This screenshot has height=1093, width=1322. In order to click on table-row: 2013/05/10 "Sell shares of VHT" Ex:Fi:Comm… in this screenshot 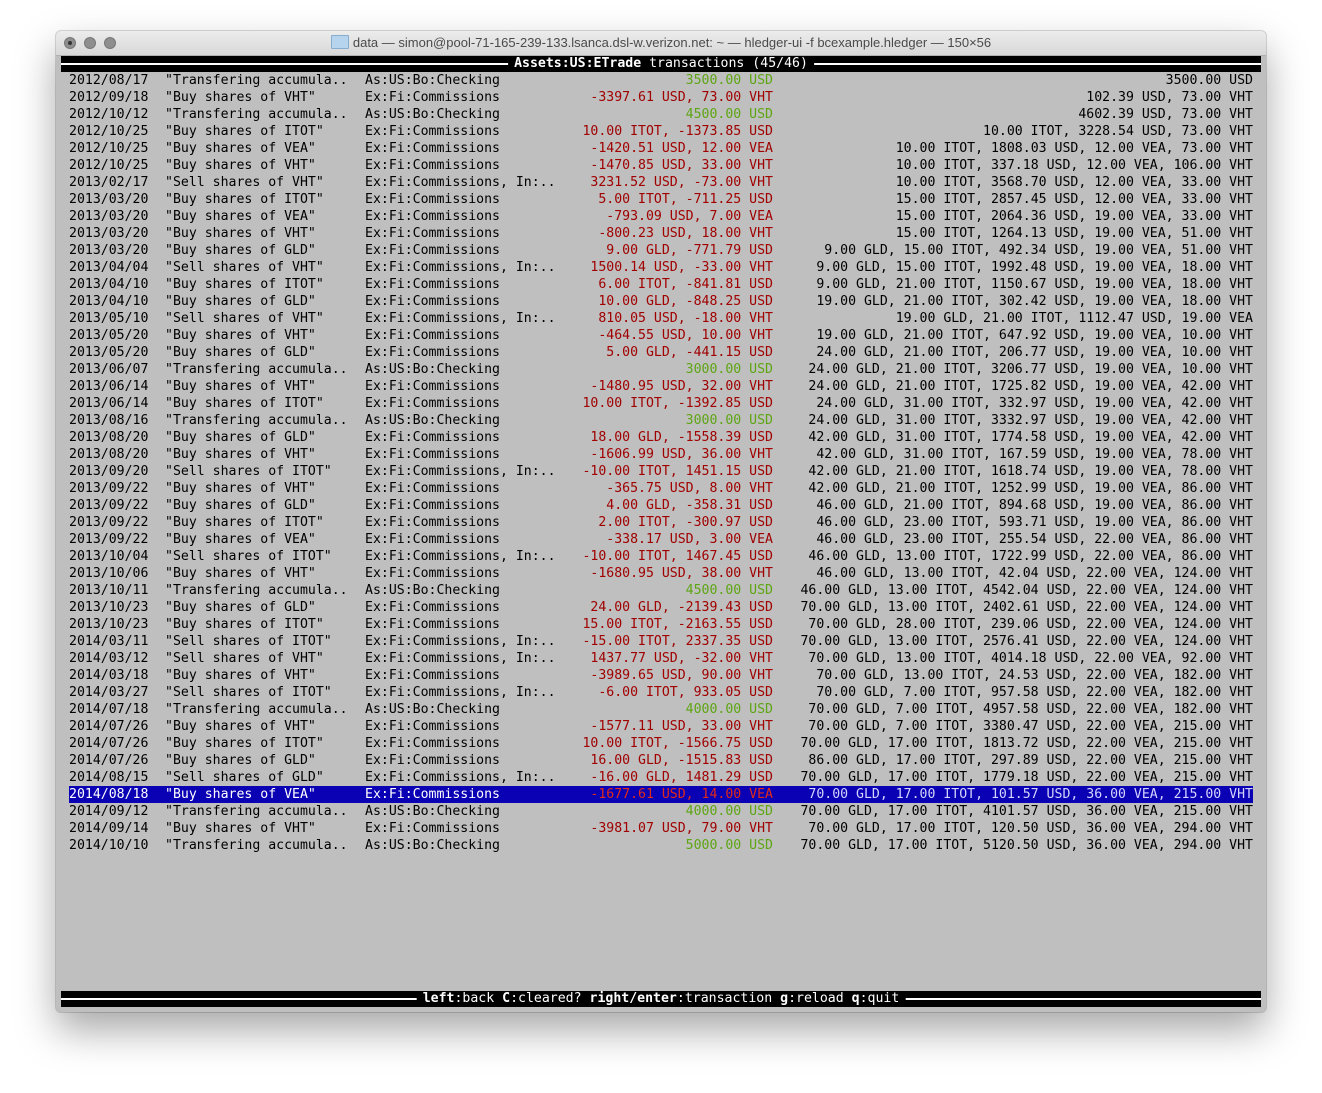, I will do `click(661, 318)`.